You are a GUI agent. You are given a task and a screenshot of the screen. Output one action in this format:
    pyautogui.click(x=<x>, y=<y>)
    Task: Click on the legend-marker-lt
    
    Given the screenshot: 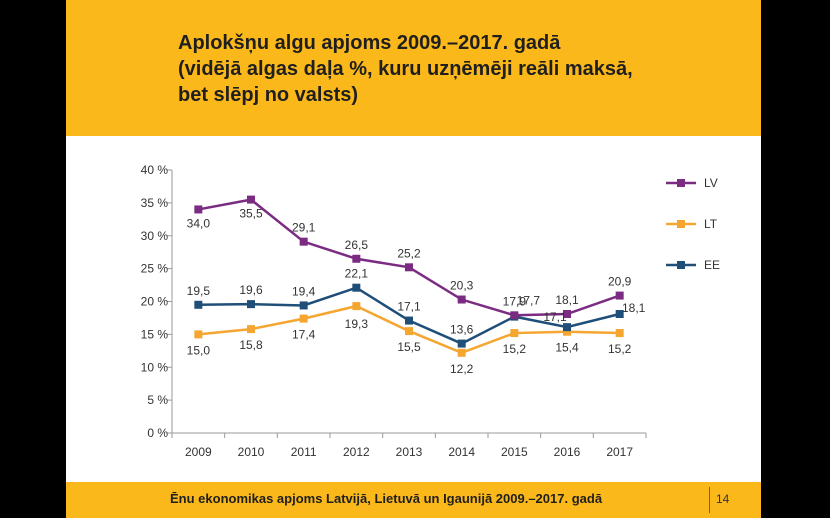 What is the action you would take?
    pyautogui.click(x=681, y=224)
    